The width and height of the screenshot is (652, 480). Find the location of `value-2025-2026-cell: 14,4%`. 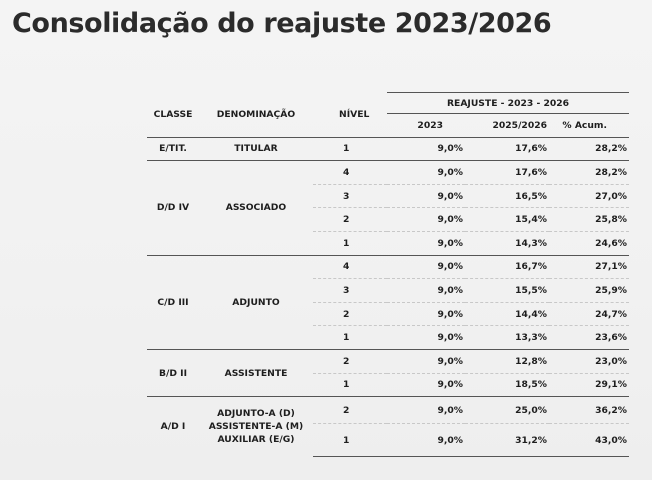

value-2025-2026-cell: 14,4% is located at coordinates (507, 313).